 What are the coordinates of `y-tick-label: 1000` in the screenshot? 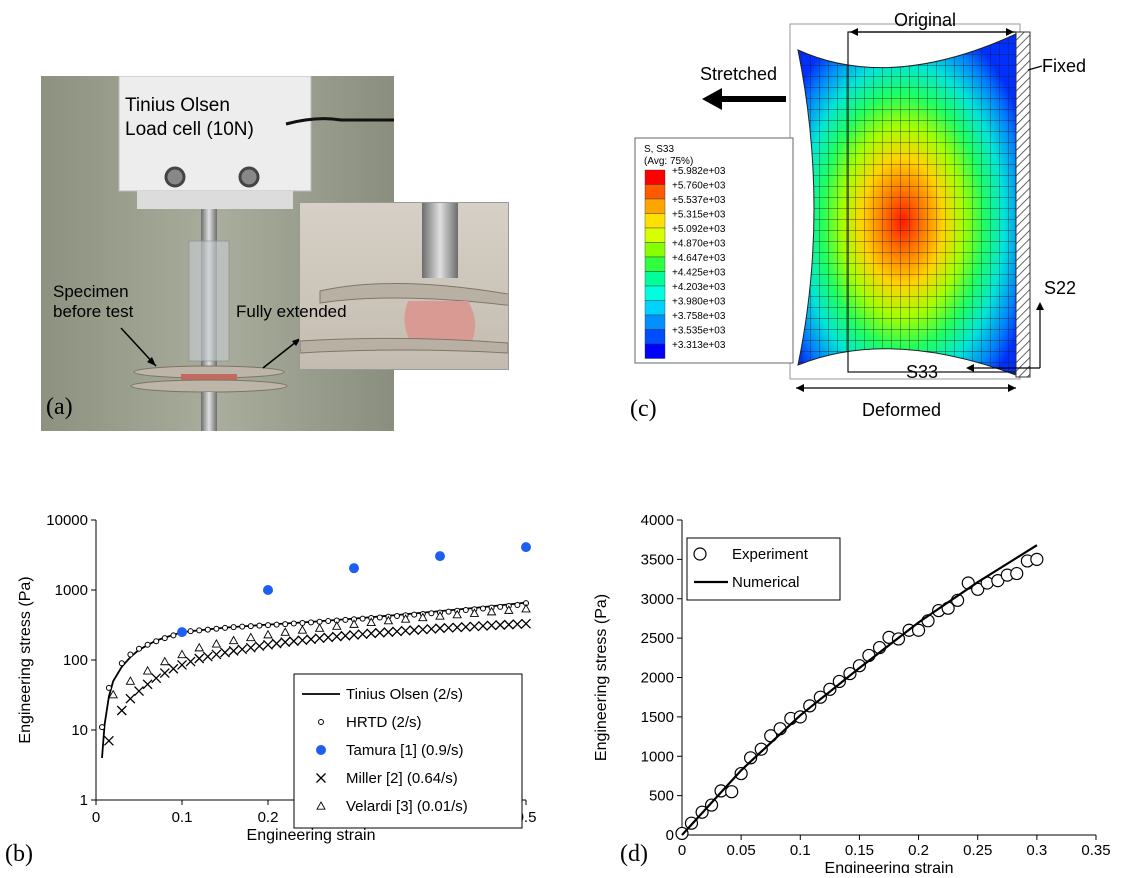 It's located at (657, 756).